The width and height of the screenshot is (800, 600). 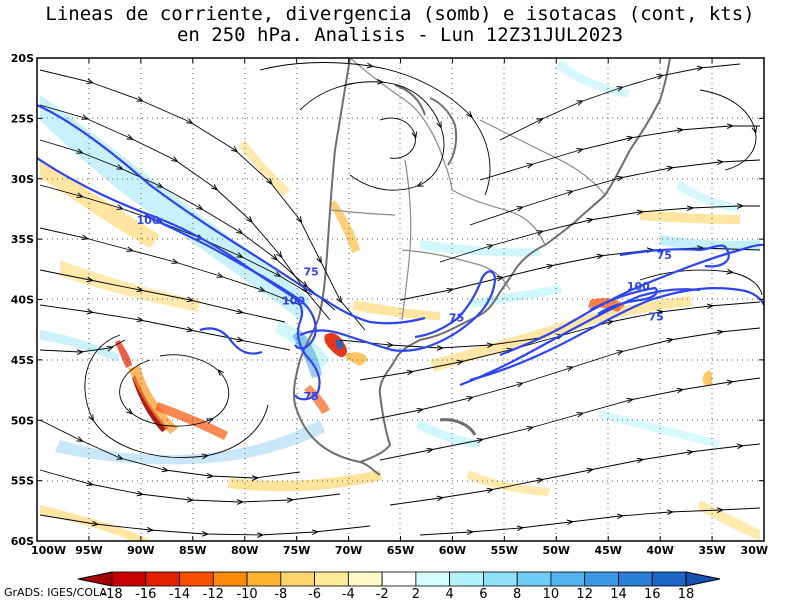 I want to click on colorbar-cap-left, so click(x=95, y=579).